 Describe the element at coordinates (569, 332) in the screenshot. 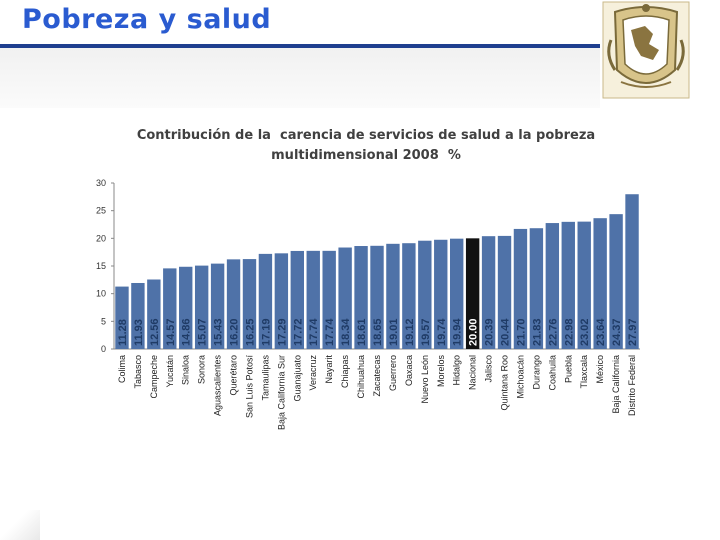

I see `bar-value-label: 22.98` at that location.